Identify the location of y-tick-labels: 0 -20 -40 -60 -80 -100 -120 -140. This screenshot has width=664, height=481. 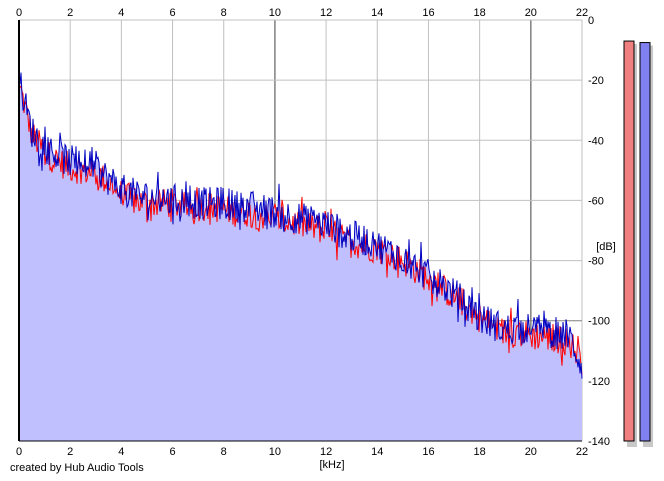
(599, 231).